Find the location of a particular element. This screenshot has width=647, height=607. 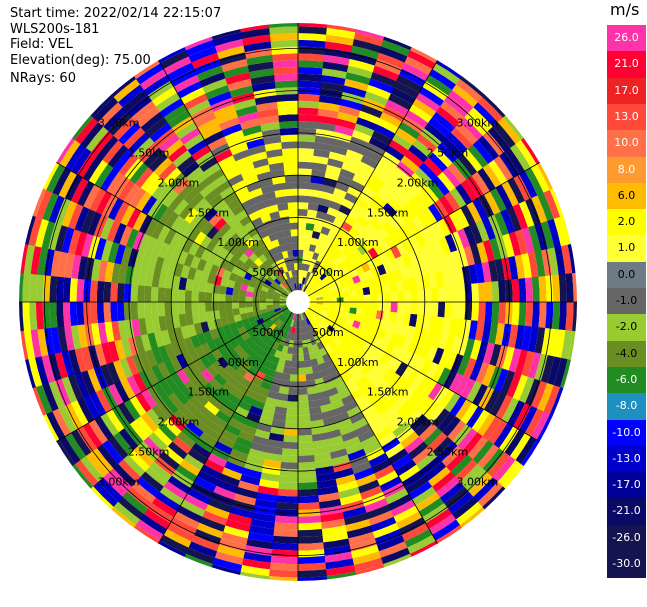

colorbar-swatch is located at coordinates (626, 459).